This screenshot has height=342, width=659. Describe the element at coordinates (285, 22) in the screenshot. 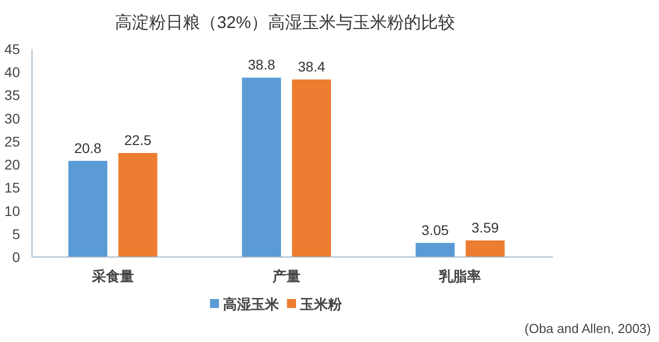

I see `chart-title: 高淀粉日粮（32%）高湿玉米与玉米粉的比较` at that location.